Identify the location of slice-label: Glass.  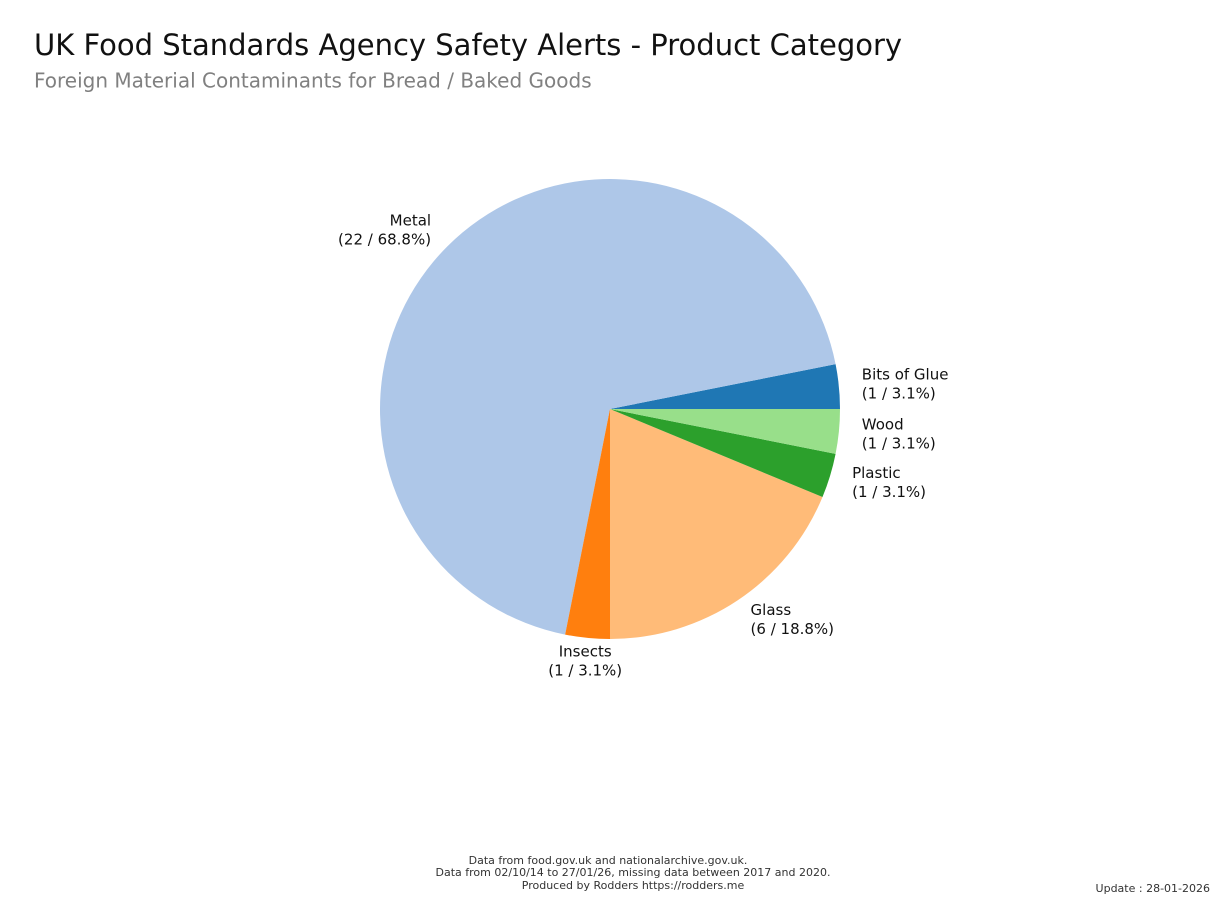
(771, 610).